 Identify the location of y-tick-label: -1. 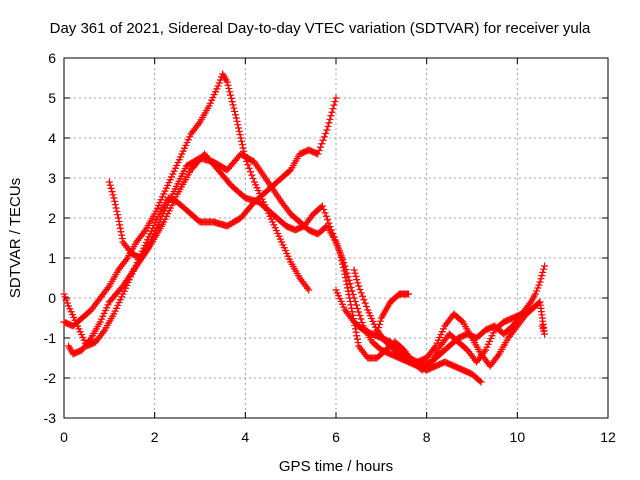
(50, 338).